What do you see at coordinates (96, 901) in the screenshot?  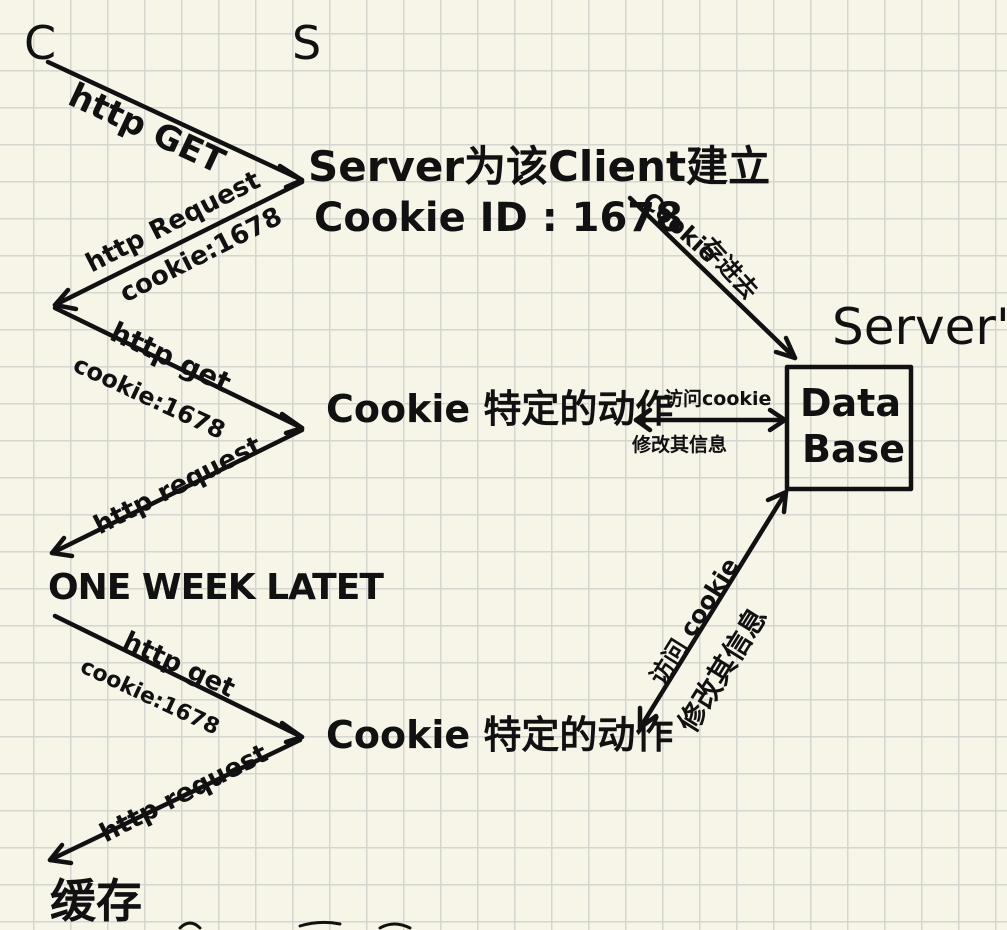 I see `cache-label: 缓存` at bounding box center [96, 901].